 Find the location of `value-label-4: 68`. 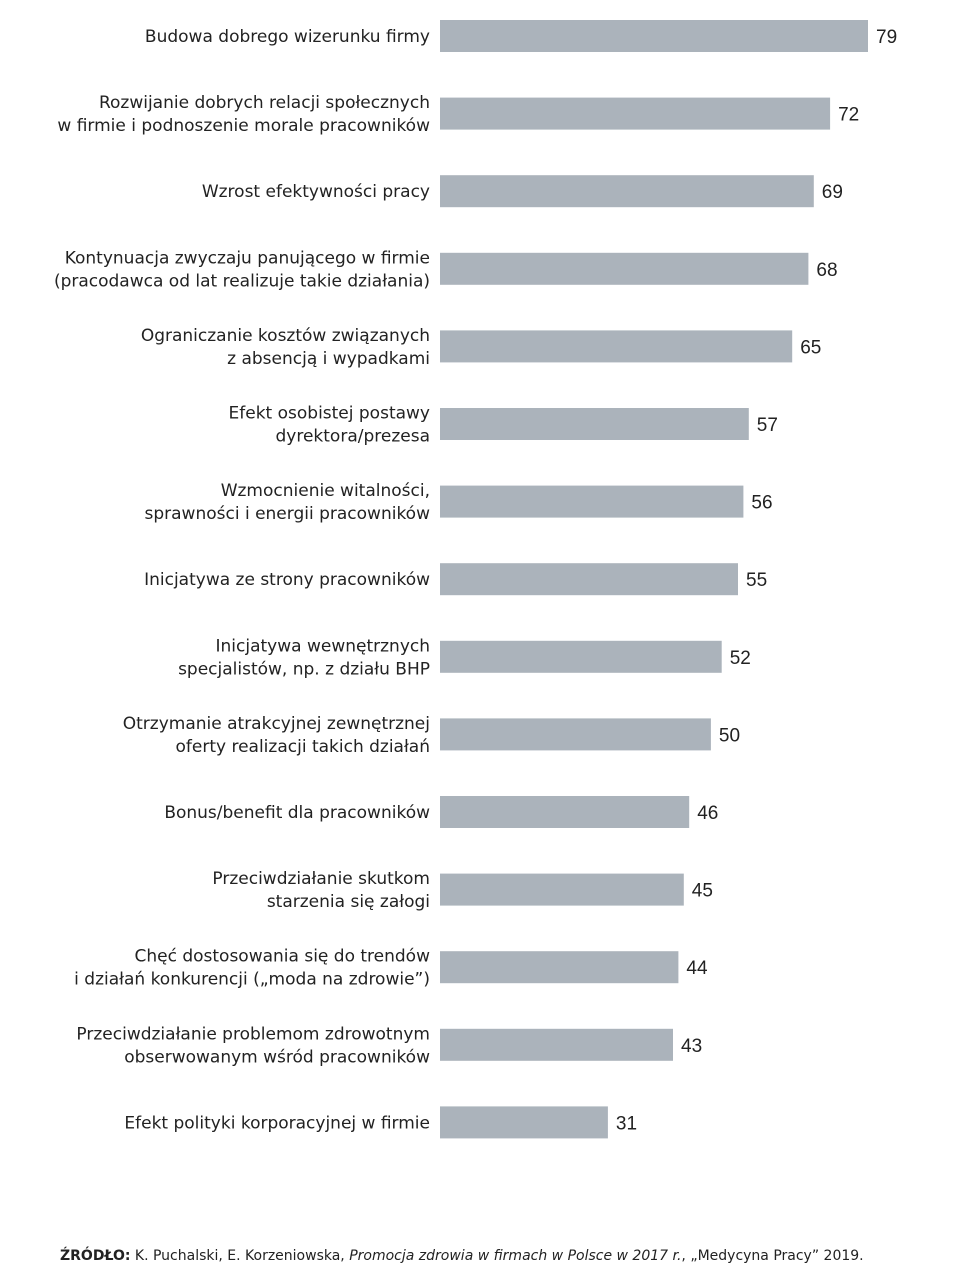

value-label-4: 68 is located at coordinates (826, 270).